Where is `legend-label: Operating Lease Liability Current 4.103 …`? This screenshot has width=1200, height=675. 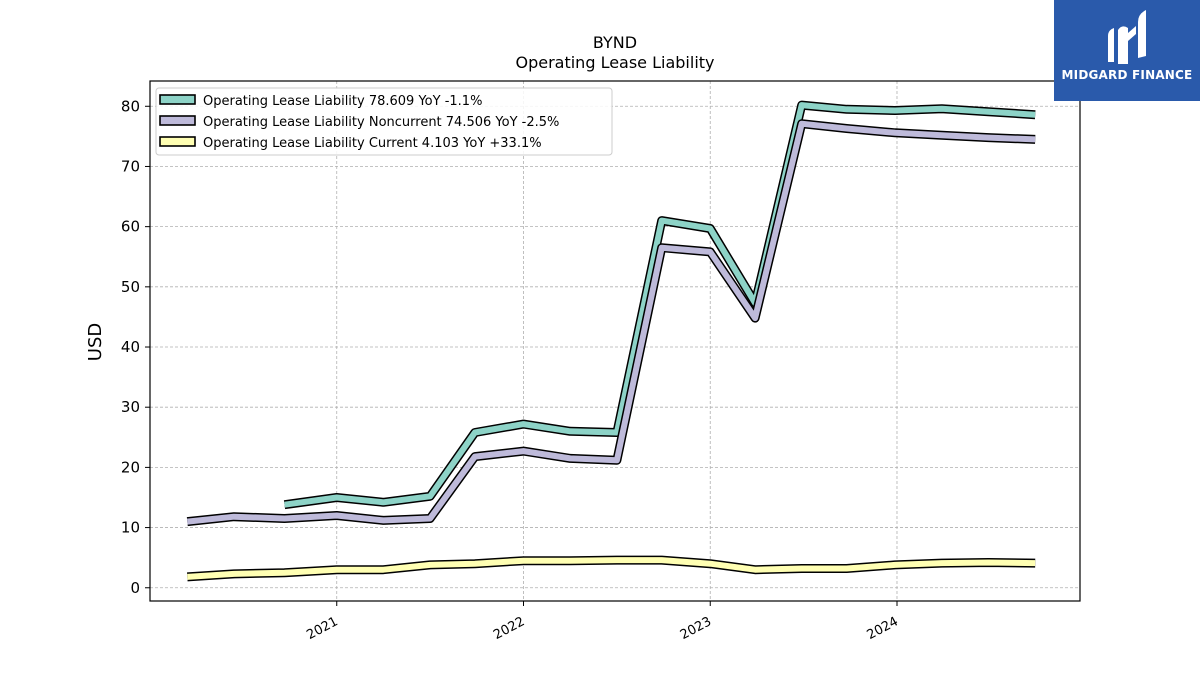 legend-label: Operating Lease Liability Current 4.103 … is located at coordinates (372, 143).